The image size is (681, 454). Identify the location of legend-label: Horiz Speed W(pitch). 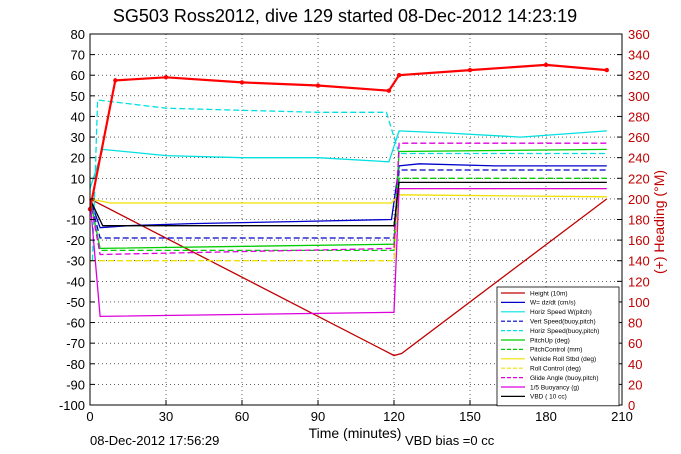
(561, 312).